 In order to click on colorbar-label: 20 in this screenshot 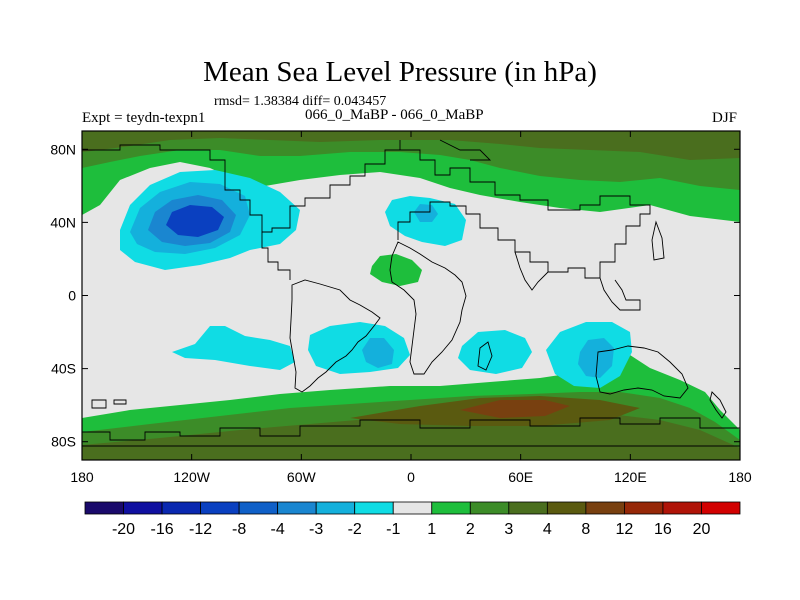, I will do `click(702, 529)`.